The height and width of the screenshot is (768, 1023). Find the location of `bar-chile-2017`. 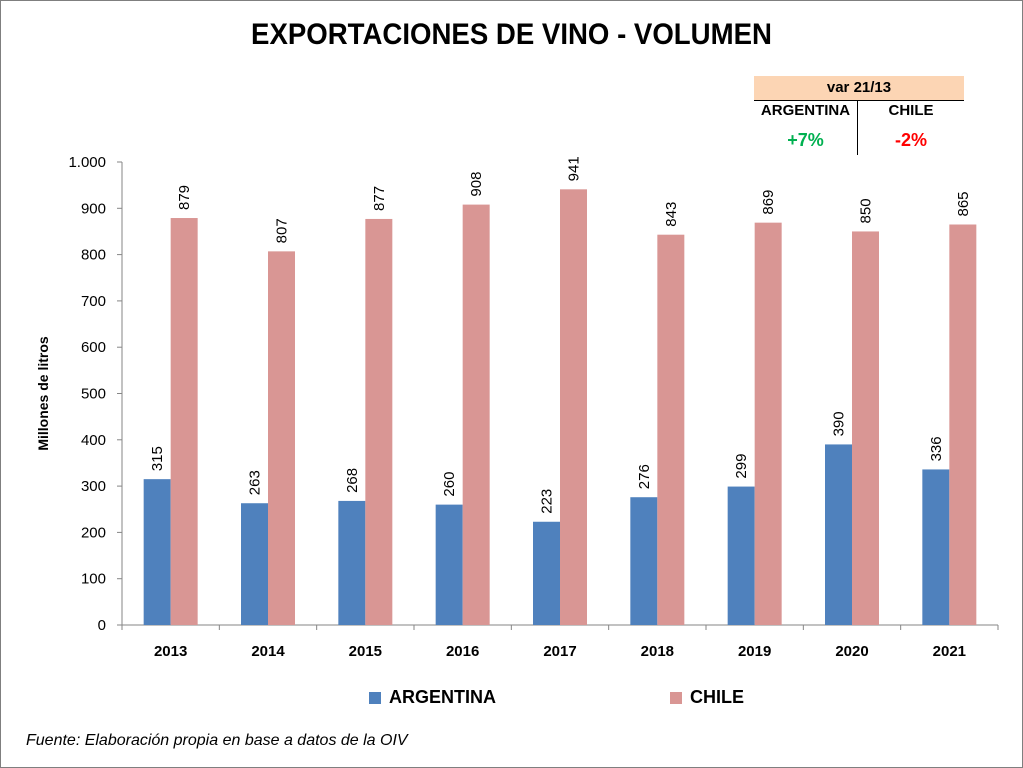

bar-chile-2017 is located at coordinates (573, 407).